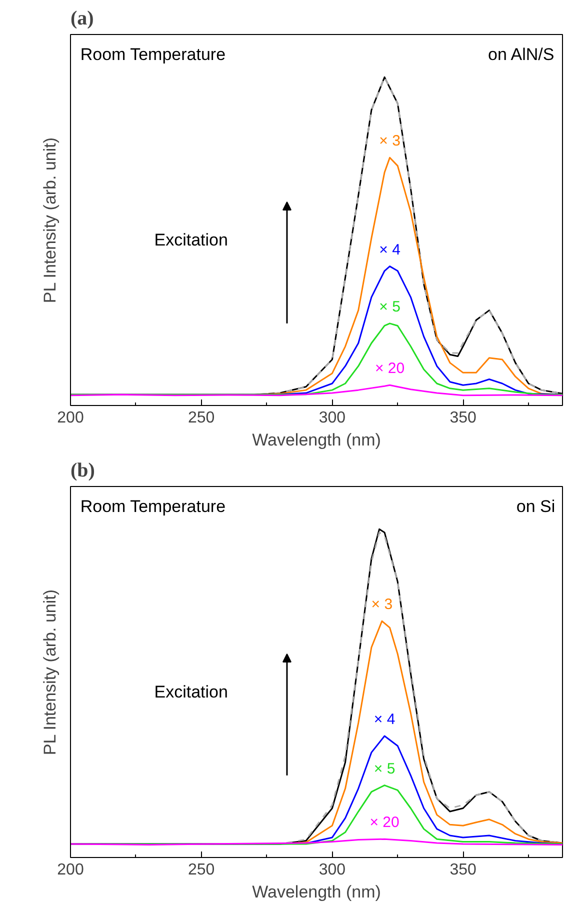 The height and width of the screenshot is (908, 566). I want to click on chart-title: (b), so click(82, 471).